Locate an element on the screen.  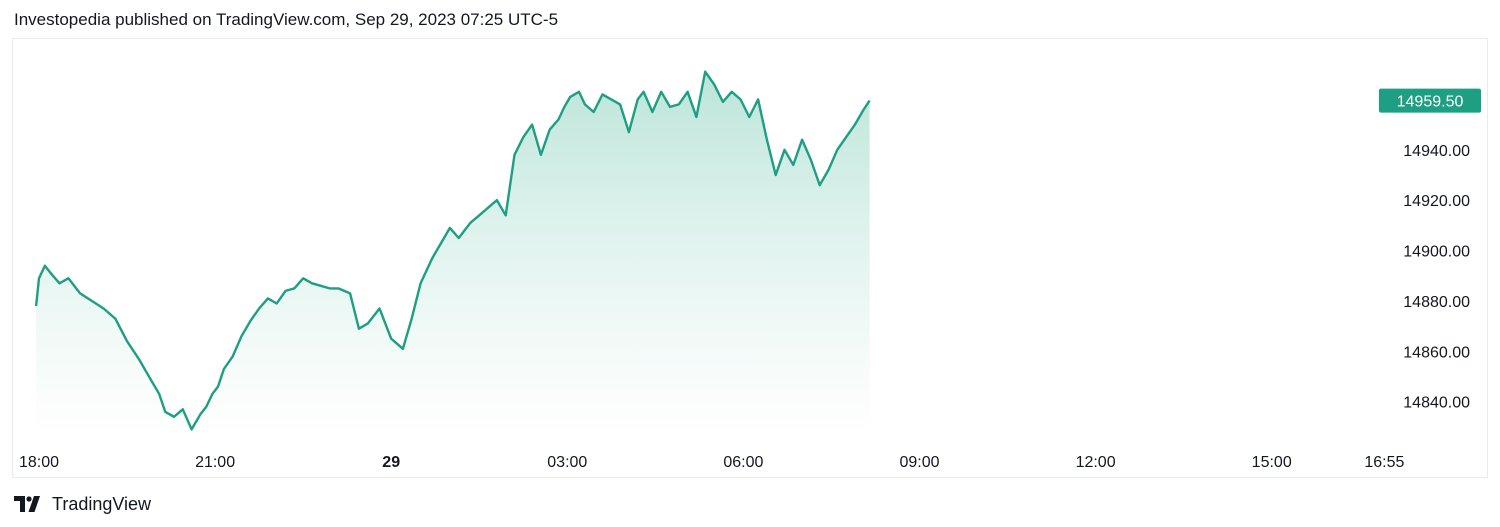
y-tick-label: 14840.00 is located at coordinates (1436, 403).